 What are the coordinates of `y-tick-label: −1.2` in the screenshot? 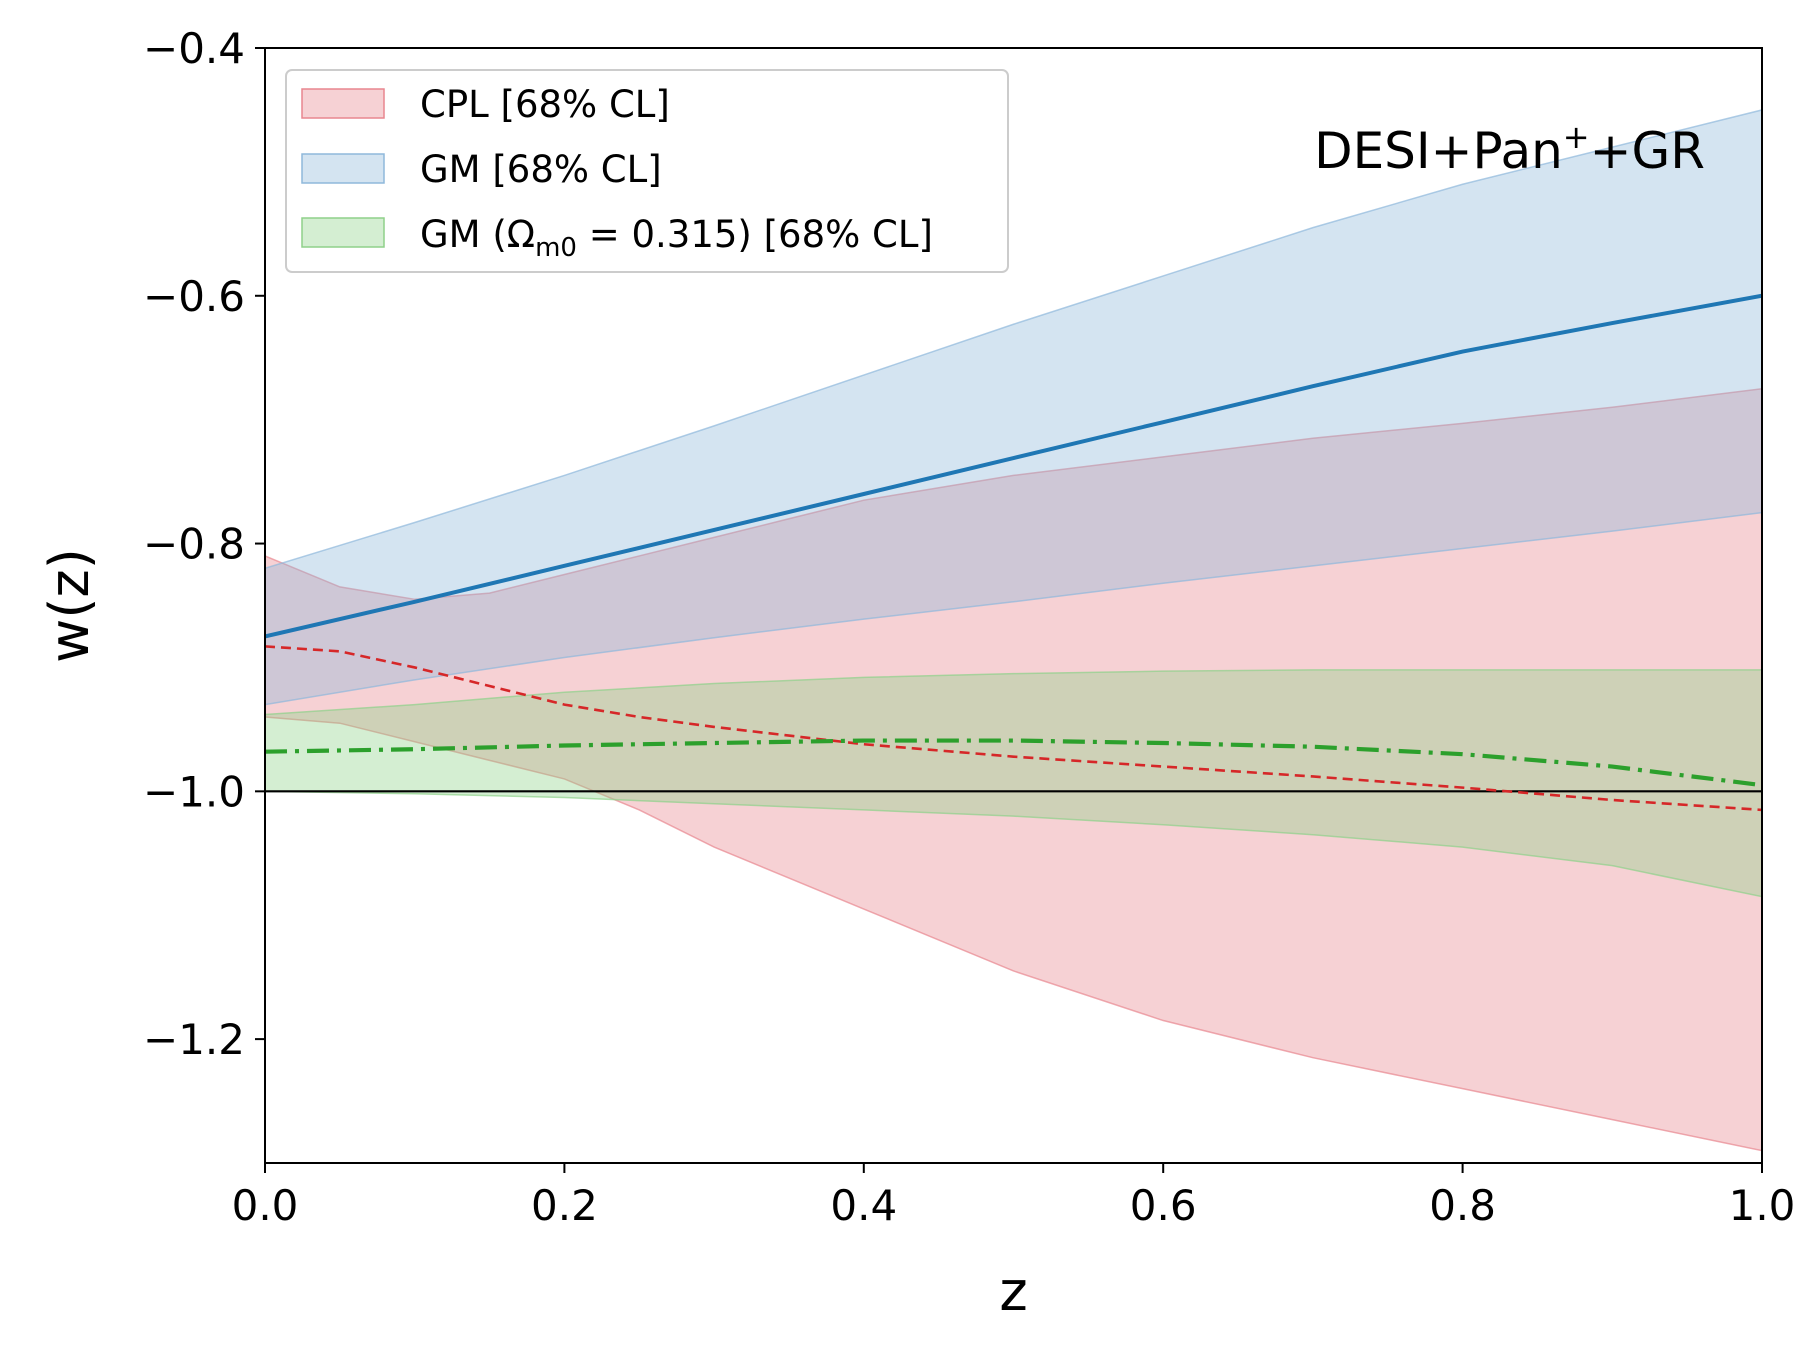 It's located at (194, 1039).